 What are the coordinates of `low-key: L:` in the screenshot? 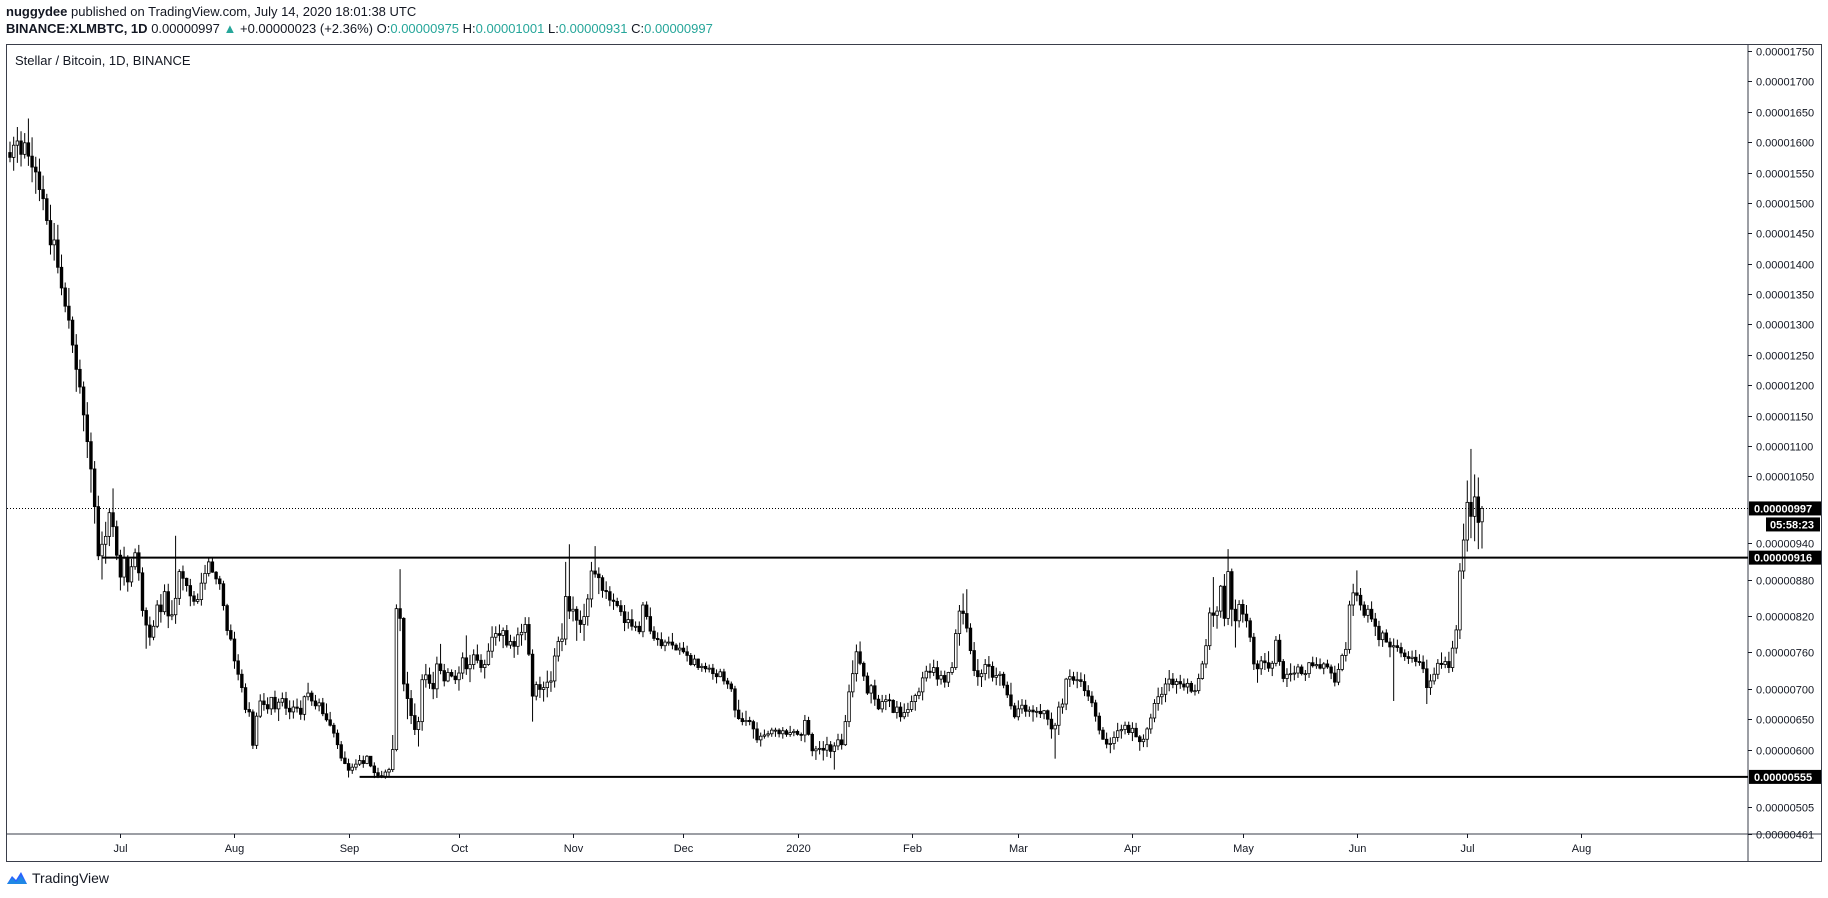 It's located at (553, 28).